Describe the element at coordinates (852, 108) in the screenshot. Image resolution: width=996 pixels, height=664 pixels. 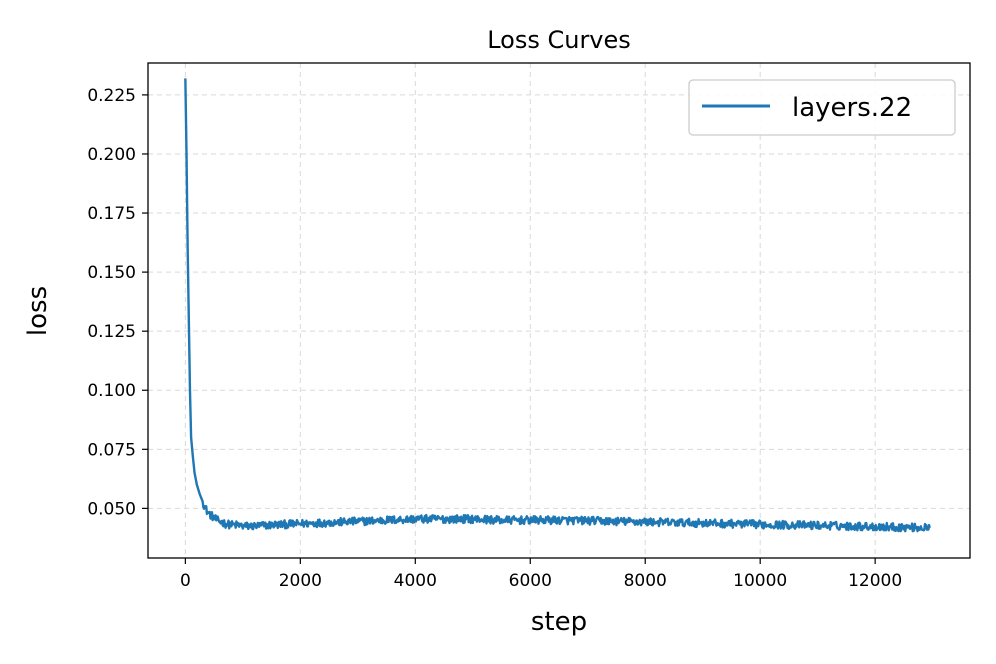
I see `legend-label: layers.22` at that location.